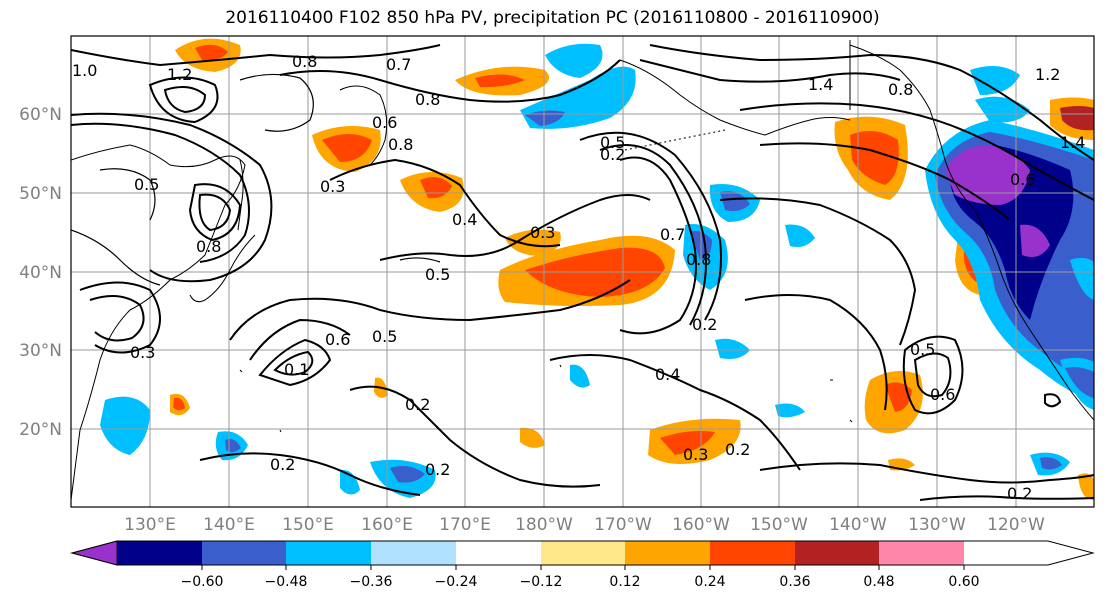 The width and height of the screenshot is (1105, 601). I want to click on lon-label: 140°E, so click(229, 525).